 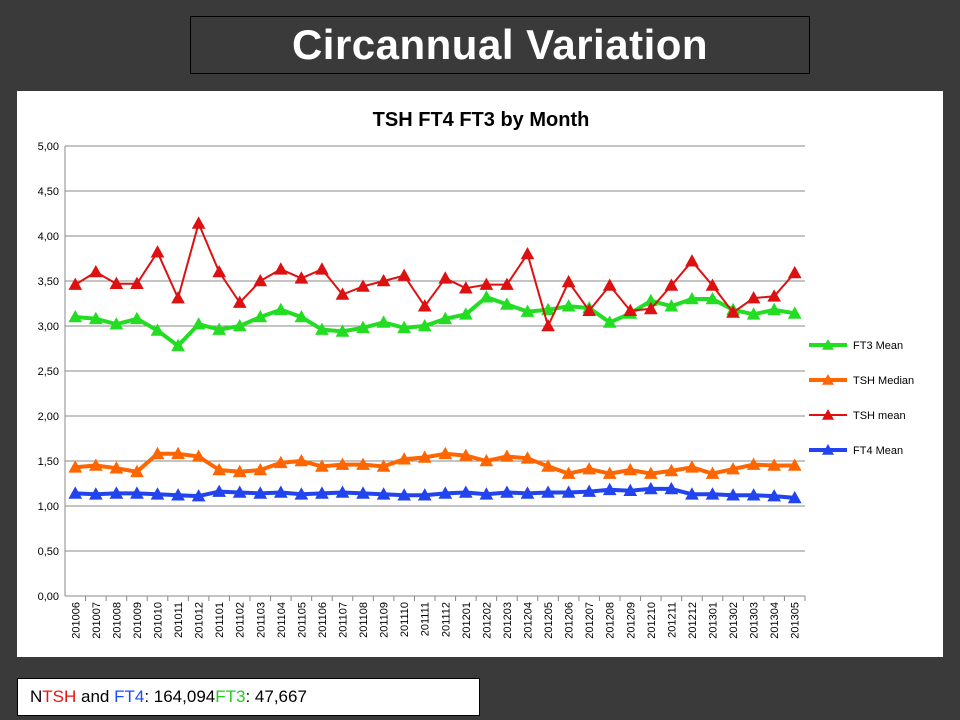 I want to click on ft4-label: FT4, so click(x=129, y=696).